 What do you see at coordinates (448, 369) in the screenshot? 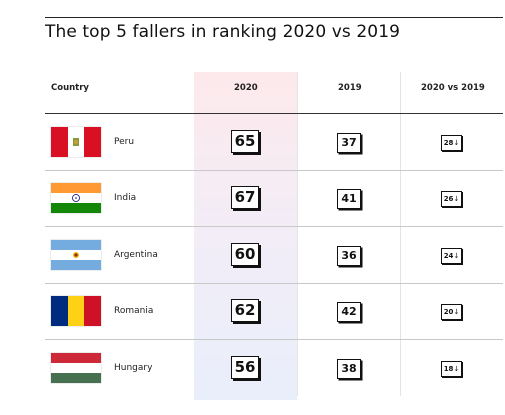
I see `diff-number: 18` at bounding box center [448, 369].